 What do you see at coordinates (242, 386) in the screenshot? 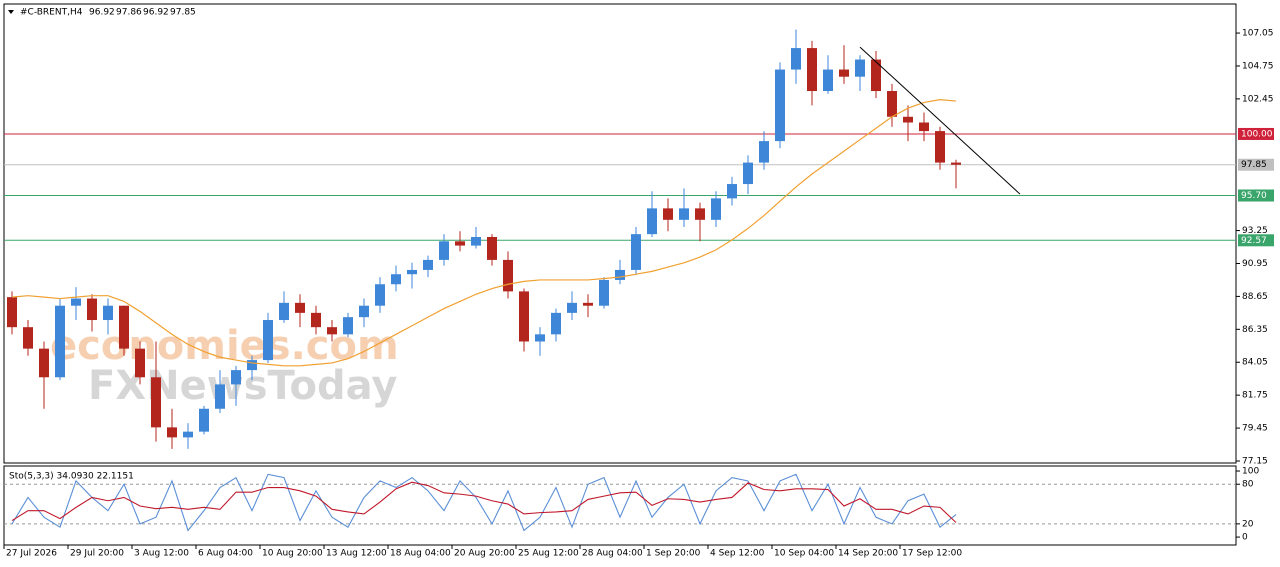
I see `watermark: FXNewsToday` at bounding box center [242, 386].